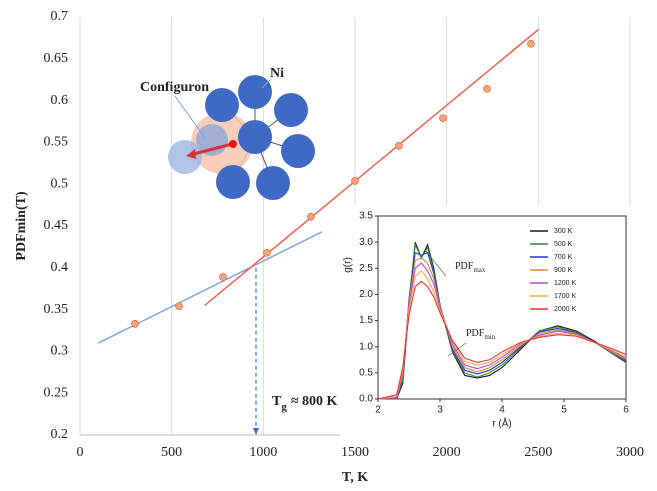 This screenshot has width=657, height=491. What do you see at coordinates (366, 216) in the screenshot?
I see `y-tick-label: 3.5` at bounding box center [366, 216].